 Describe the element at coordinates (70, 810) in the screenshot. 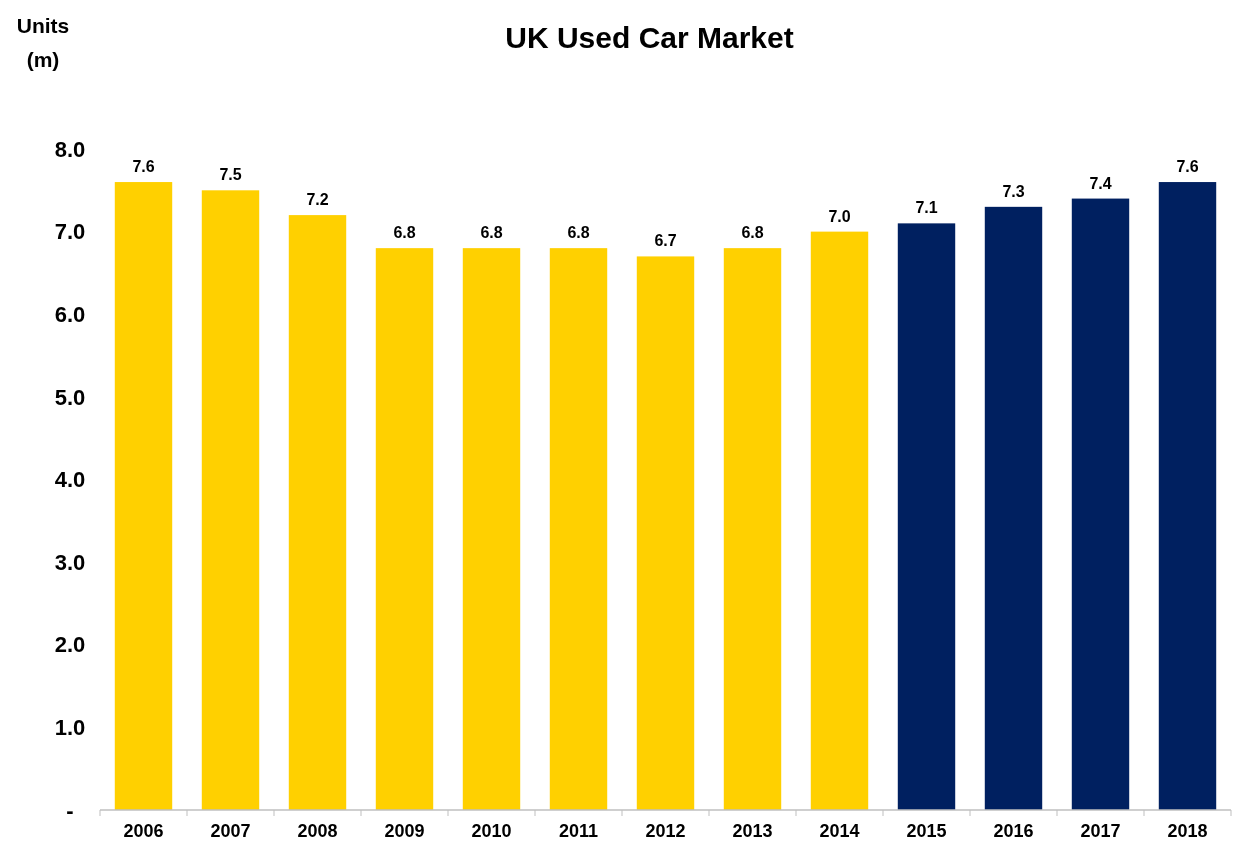

I see `y-tick-label: -` at that location.